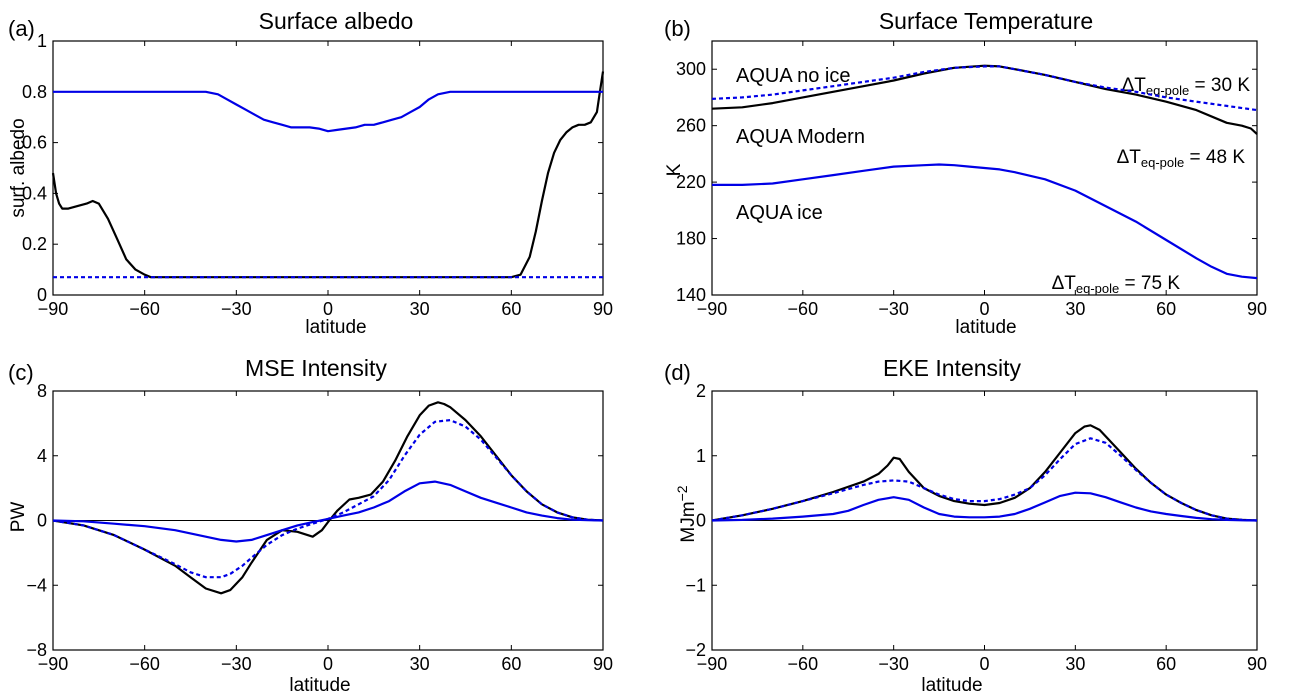 The width and height of the screenshot is (1295, 695). Describe the element at coordinates (691, 295) in the screenshot. I see `y-tick-label: 140` at that location.